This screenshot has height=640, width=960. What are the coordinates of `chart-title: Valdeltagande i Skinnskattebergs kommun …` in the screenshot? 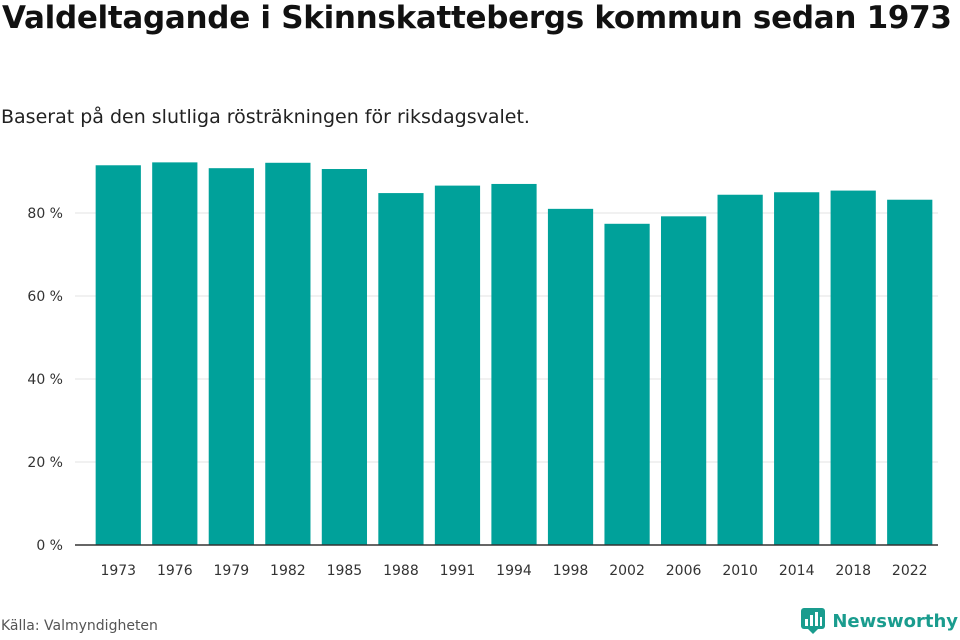 It's located at (477, 18).